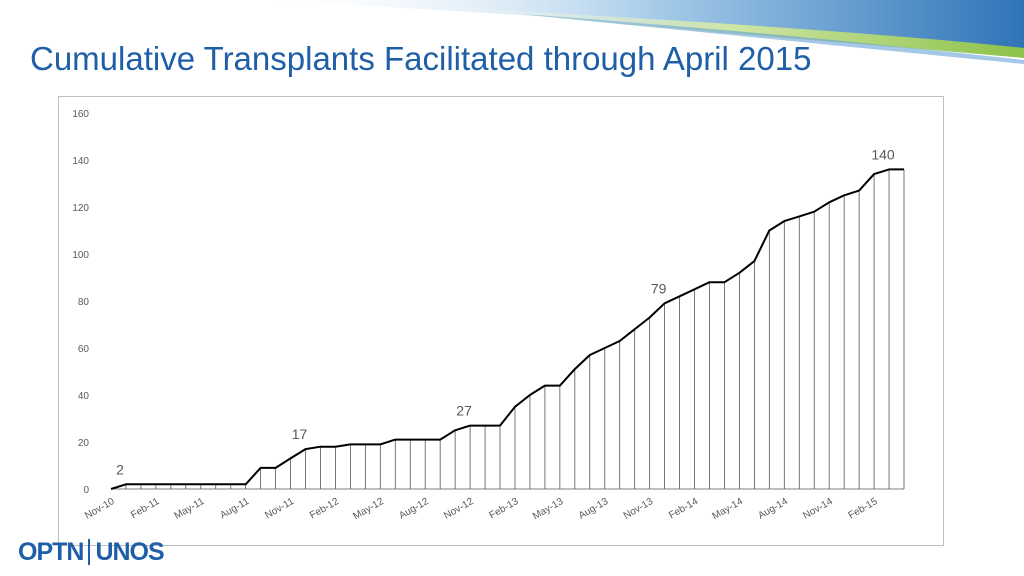 This screenshot has width=1024, height=576. I want to click on data-label: 27, so click(464, 411).